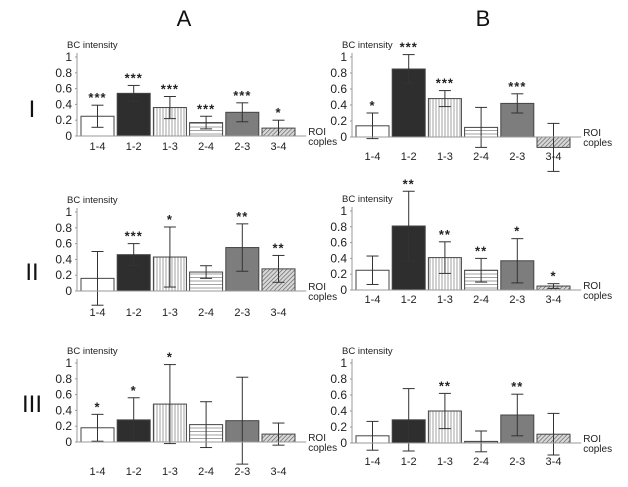 The image size is (628, 487). I want to click on row-label-i: I, so click(32, 109).